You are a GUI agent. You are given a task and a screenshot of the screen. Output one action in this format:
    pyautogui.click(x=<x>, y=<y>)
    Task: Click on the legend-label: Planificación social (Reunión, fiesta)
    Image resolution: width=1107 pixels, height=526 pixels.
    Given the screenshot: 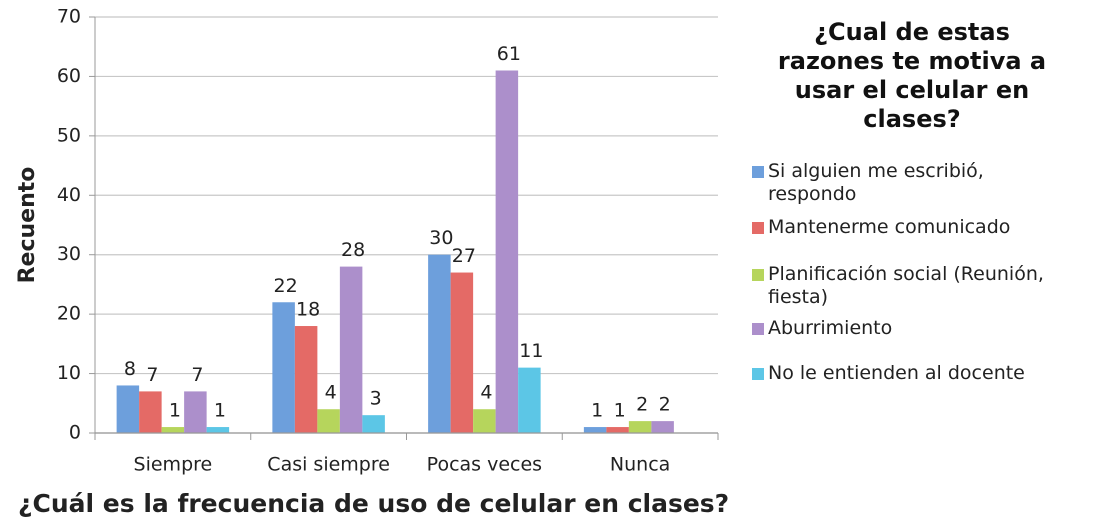 What is the action you would take?
    pyautogui.click(x=906, y=285)
    